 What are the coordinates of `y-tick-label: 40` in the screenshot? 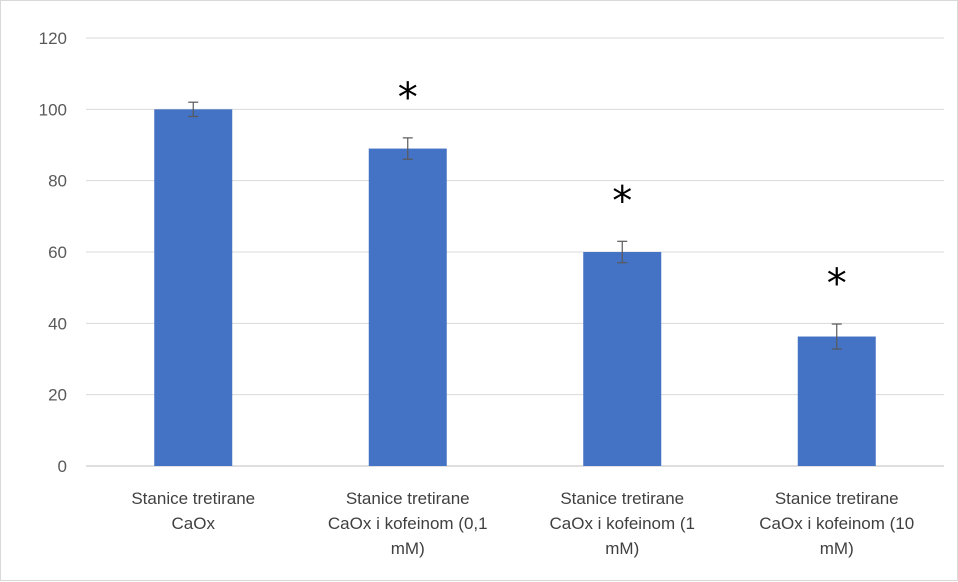 It's located at (57, 323).